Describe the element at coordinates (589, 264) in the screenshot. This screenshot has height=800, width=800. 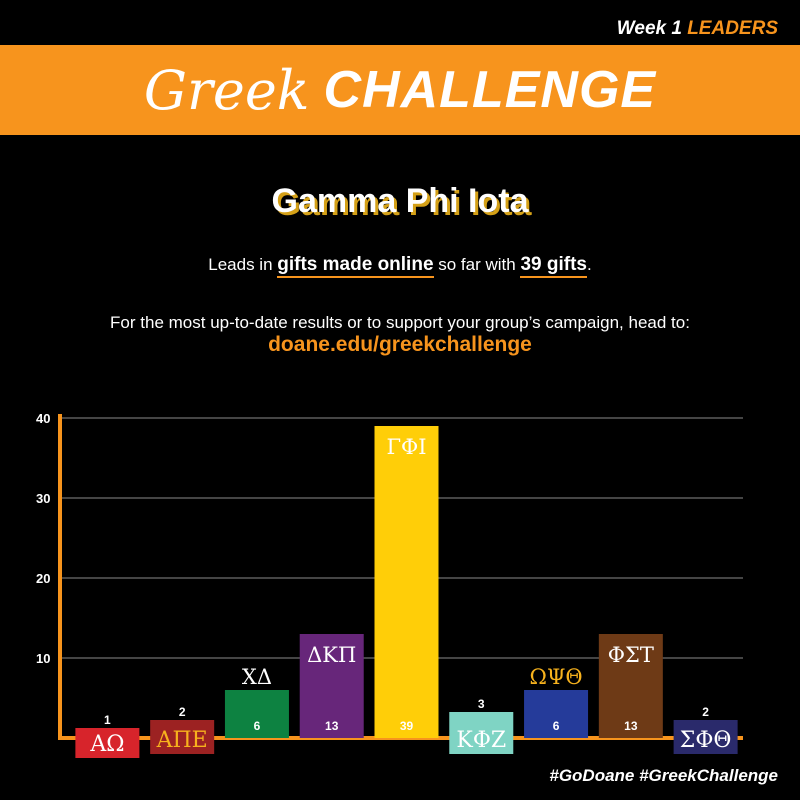
I see `summary-text-after: .` at that location.